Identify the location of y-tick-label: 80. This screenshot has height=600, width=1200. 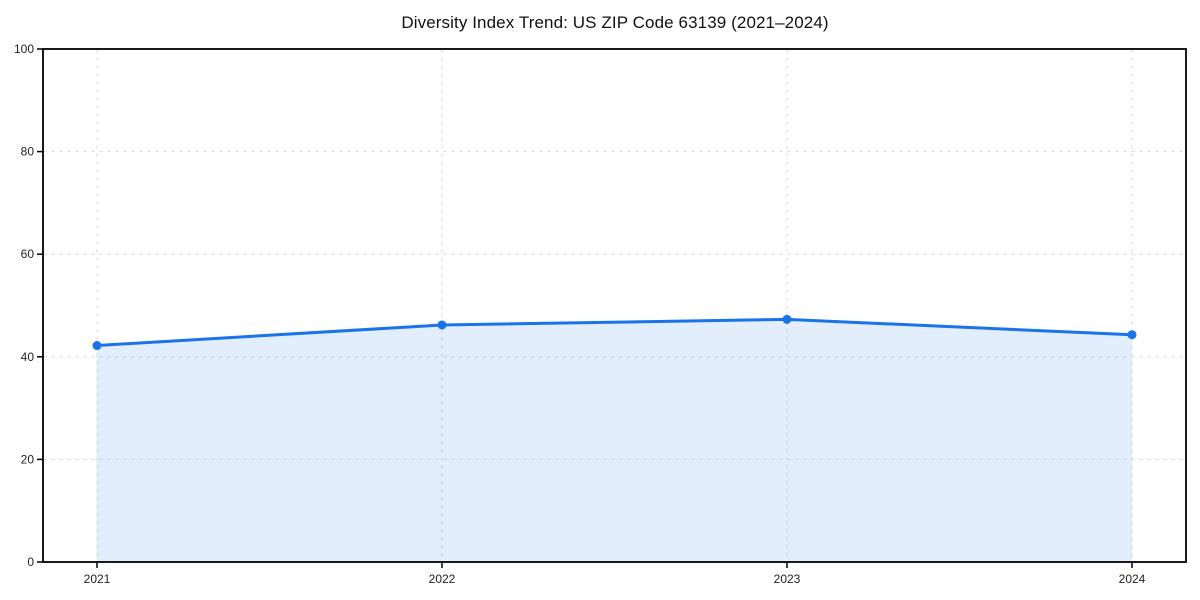
(28, 152).